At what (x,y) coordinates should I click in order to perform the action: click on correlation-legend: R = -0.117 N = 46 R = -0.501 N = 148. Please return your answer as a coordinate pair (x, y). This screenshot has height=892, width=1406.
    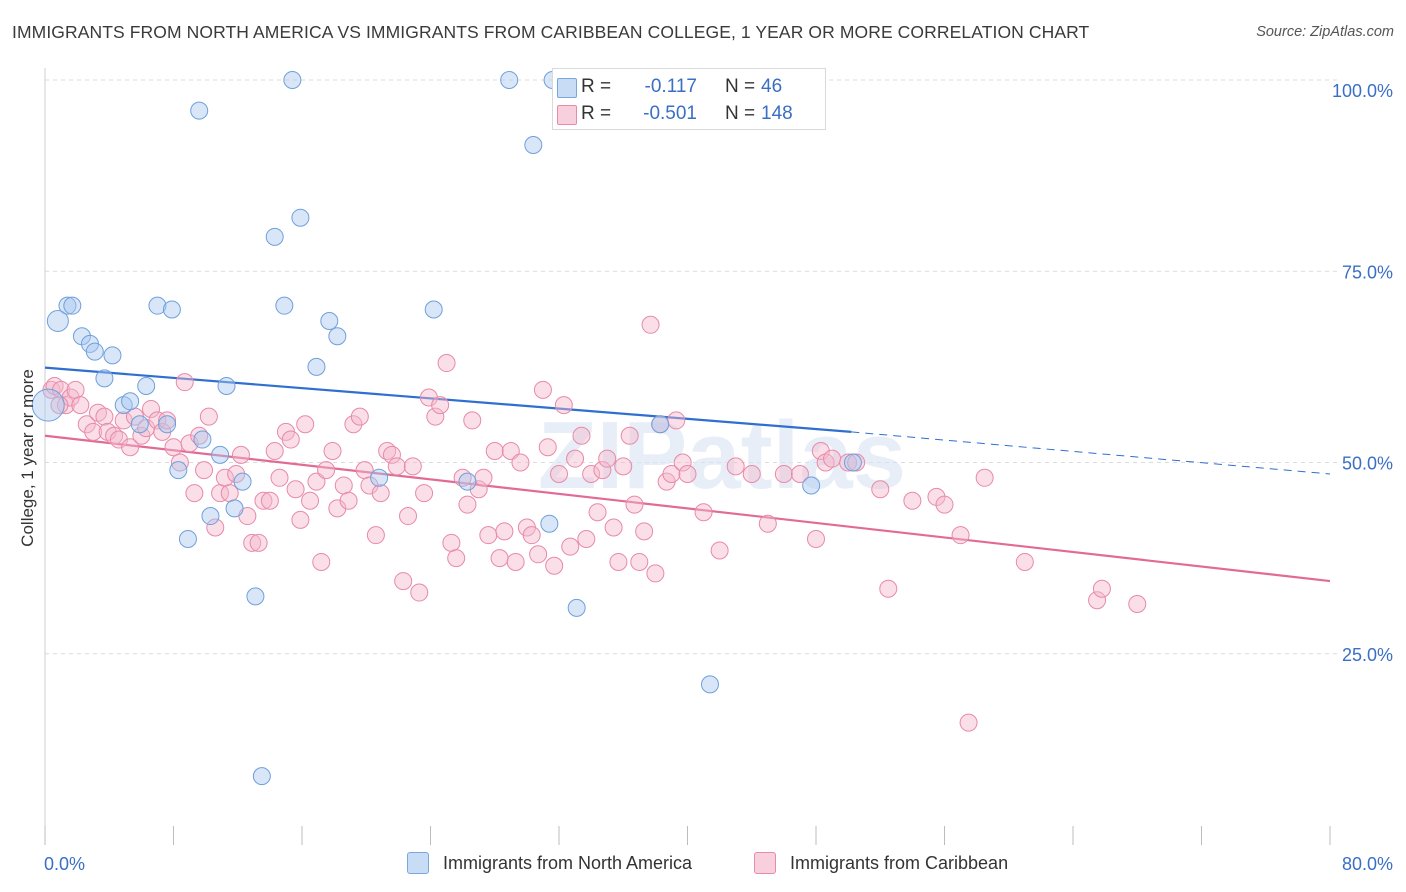
    Looking at the image, I should click on (689, 99).